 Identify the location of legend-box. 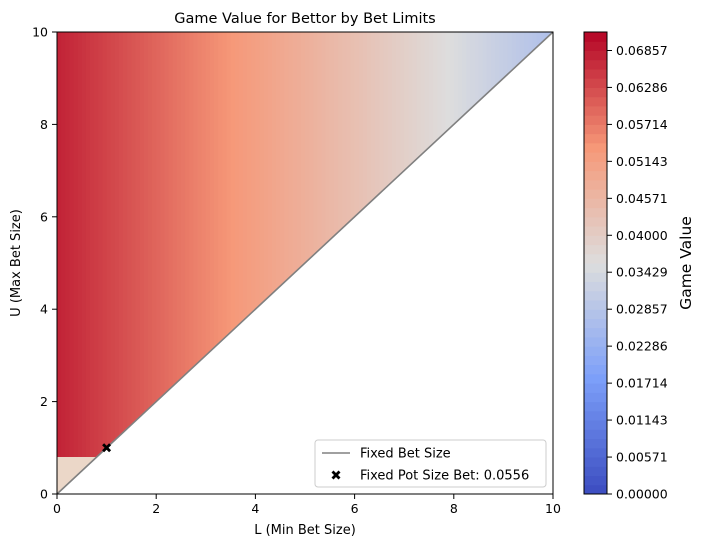
(430, 463).